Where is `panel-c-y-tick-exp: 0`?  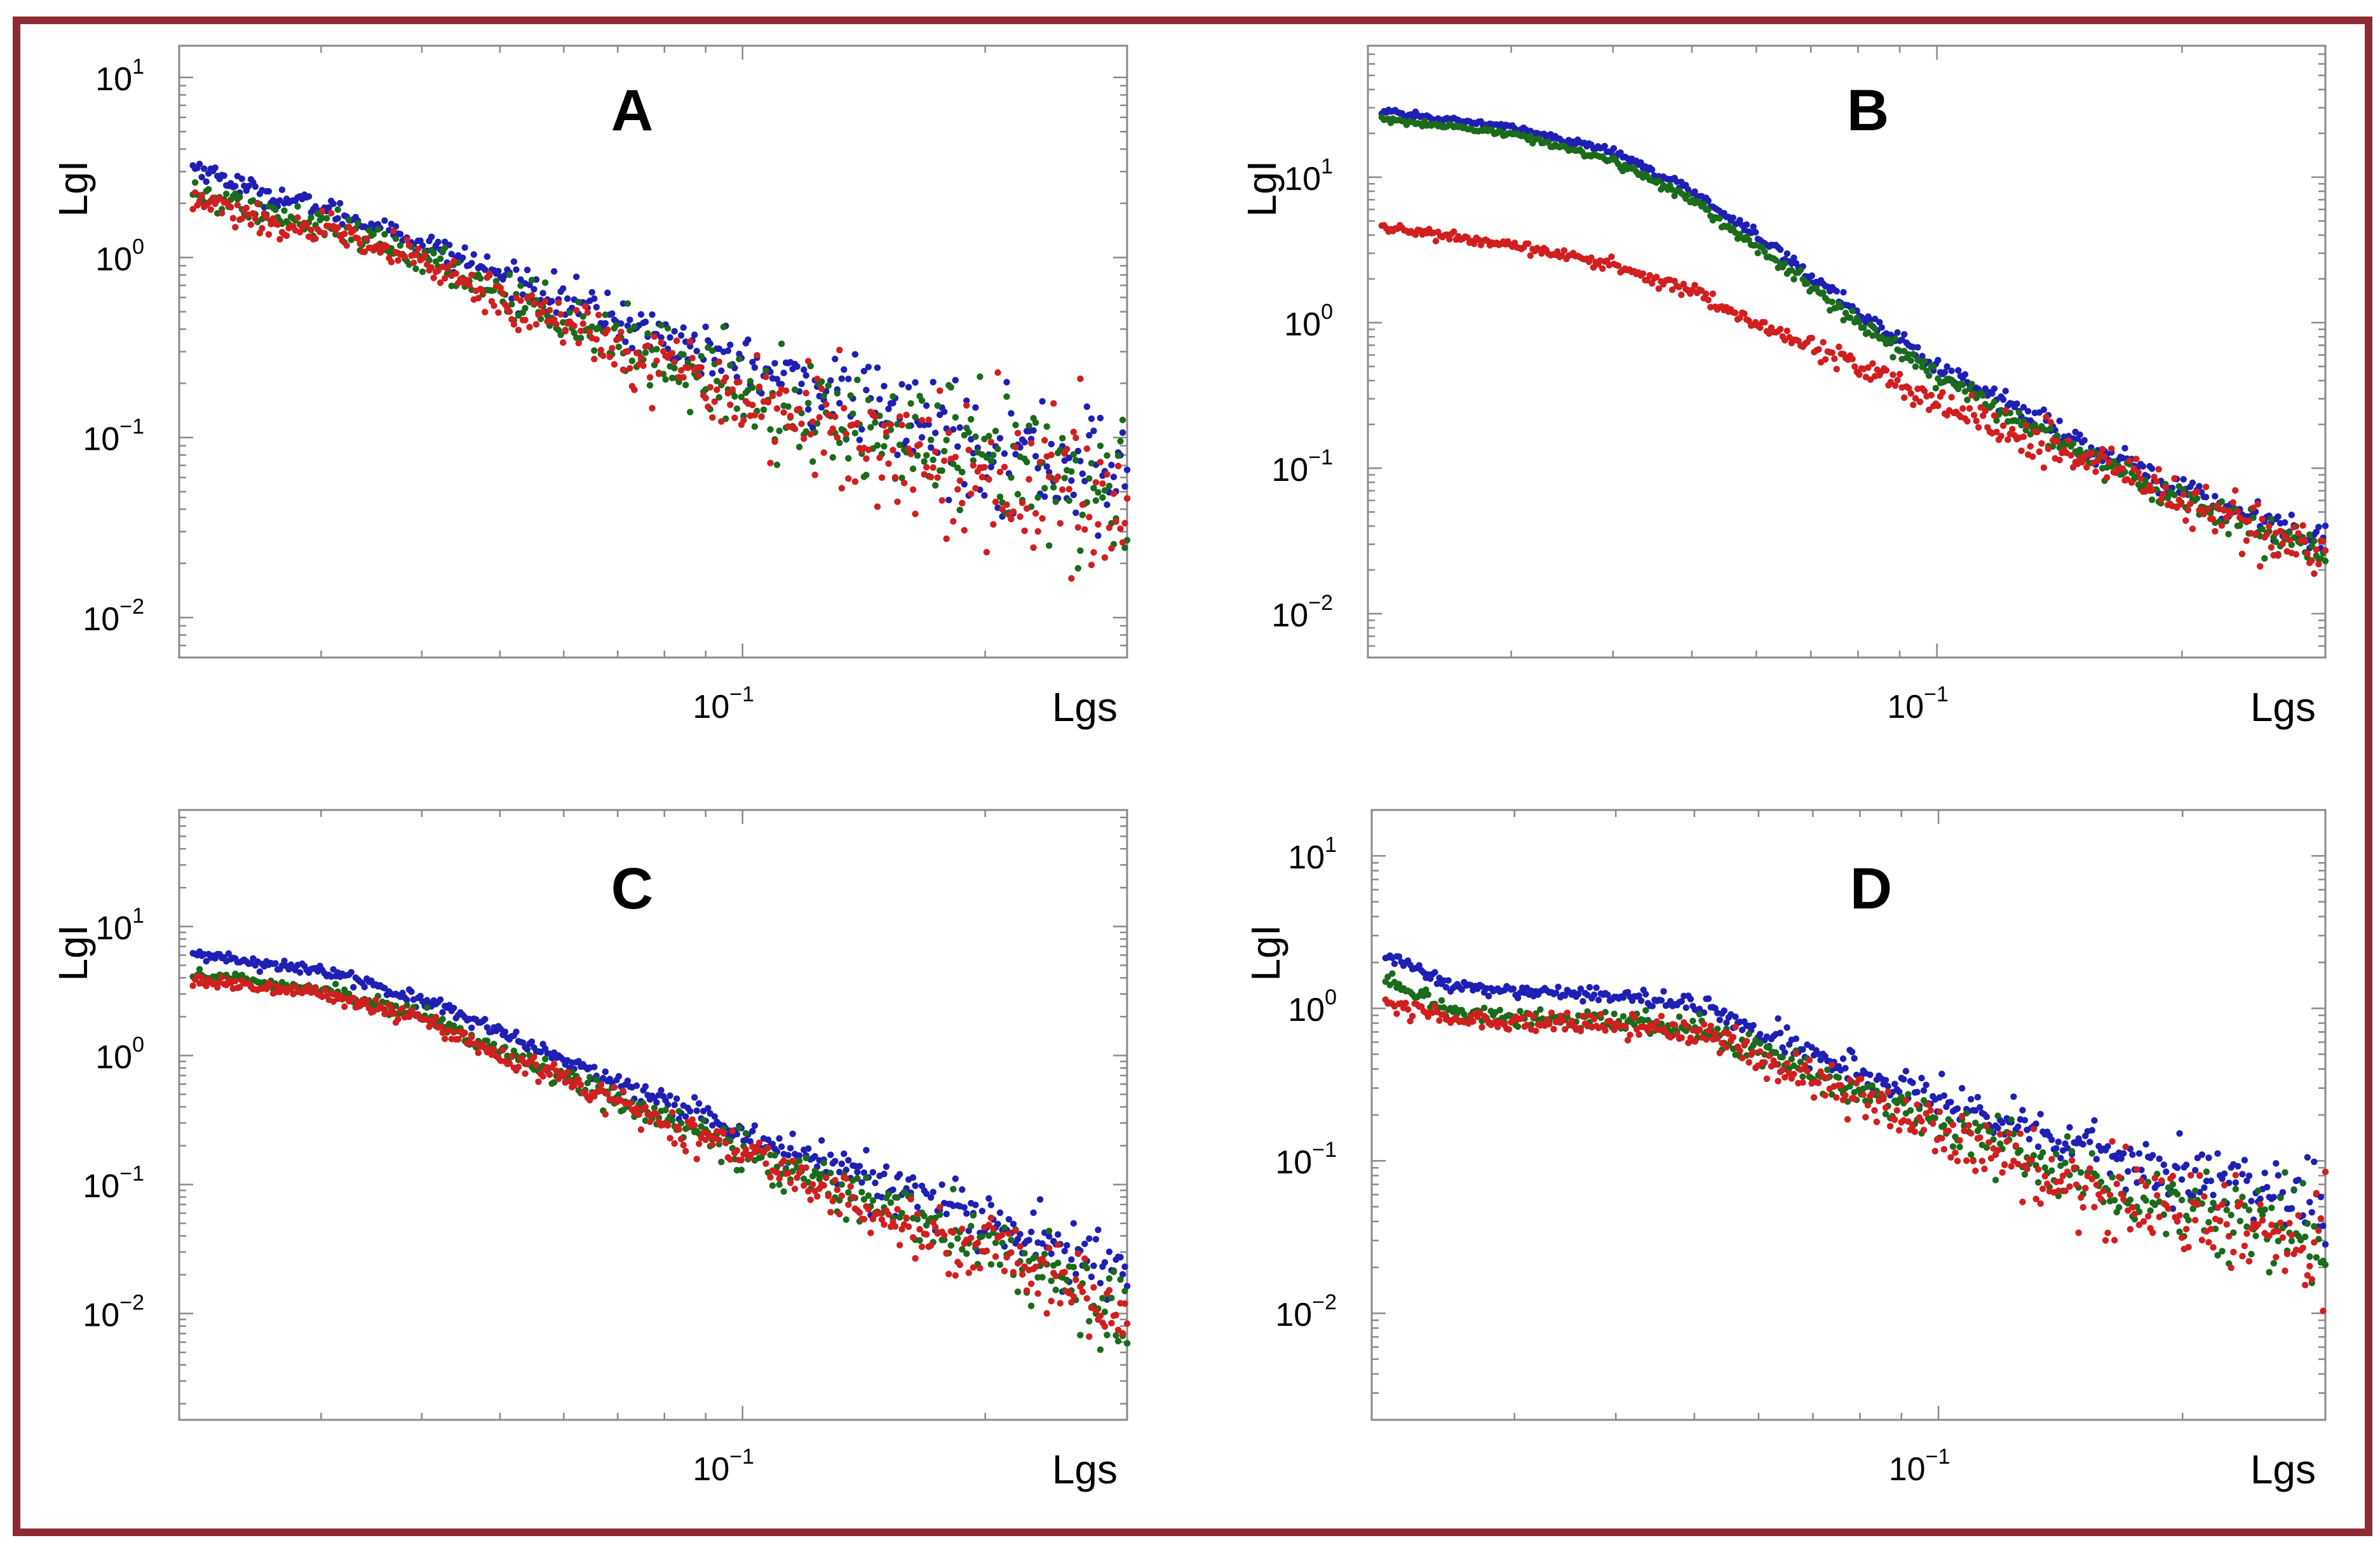
panel-c-y-tick-exp: 0 is located at coordinates (138, 1044).